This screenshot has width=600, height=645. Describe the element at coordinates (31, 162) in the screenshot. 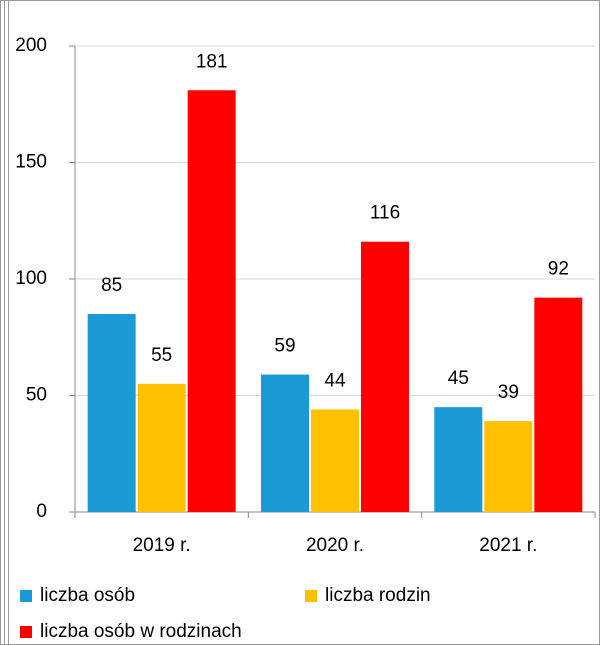

I see `y-tick-label: 150` at that location.